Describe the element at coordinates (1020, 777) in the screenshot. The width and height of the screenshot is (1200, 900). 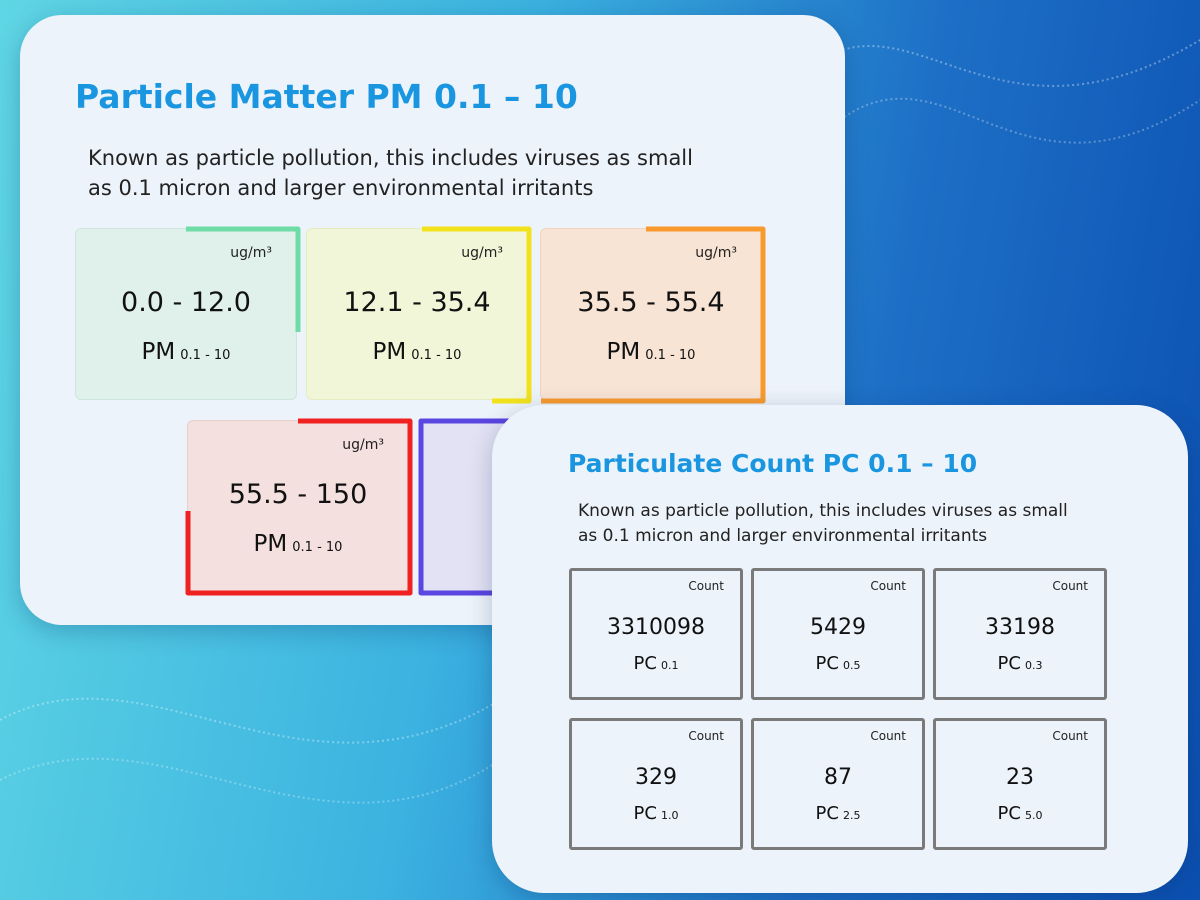
I see `count-value: 23` at that location.